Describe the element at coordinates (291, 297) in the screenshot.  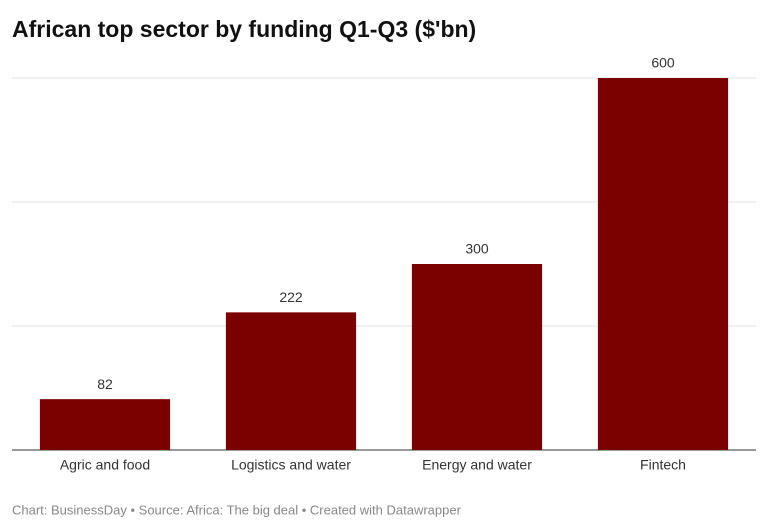
I see `value-label: 222` at that location.